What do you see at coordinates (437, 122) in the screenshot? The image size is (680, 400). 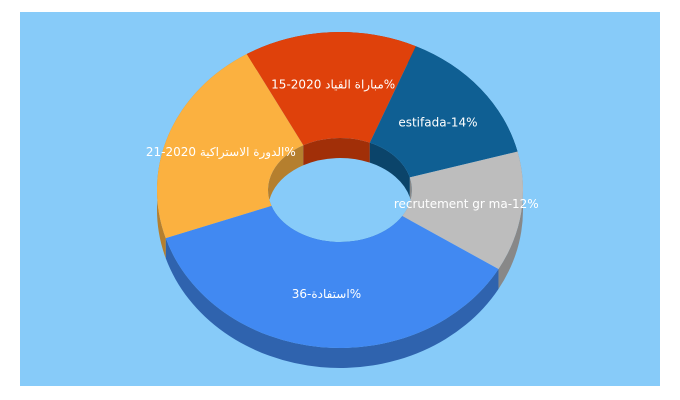 I see `data-label: estifada-14%` at bounding box center [437, 122].